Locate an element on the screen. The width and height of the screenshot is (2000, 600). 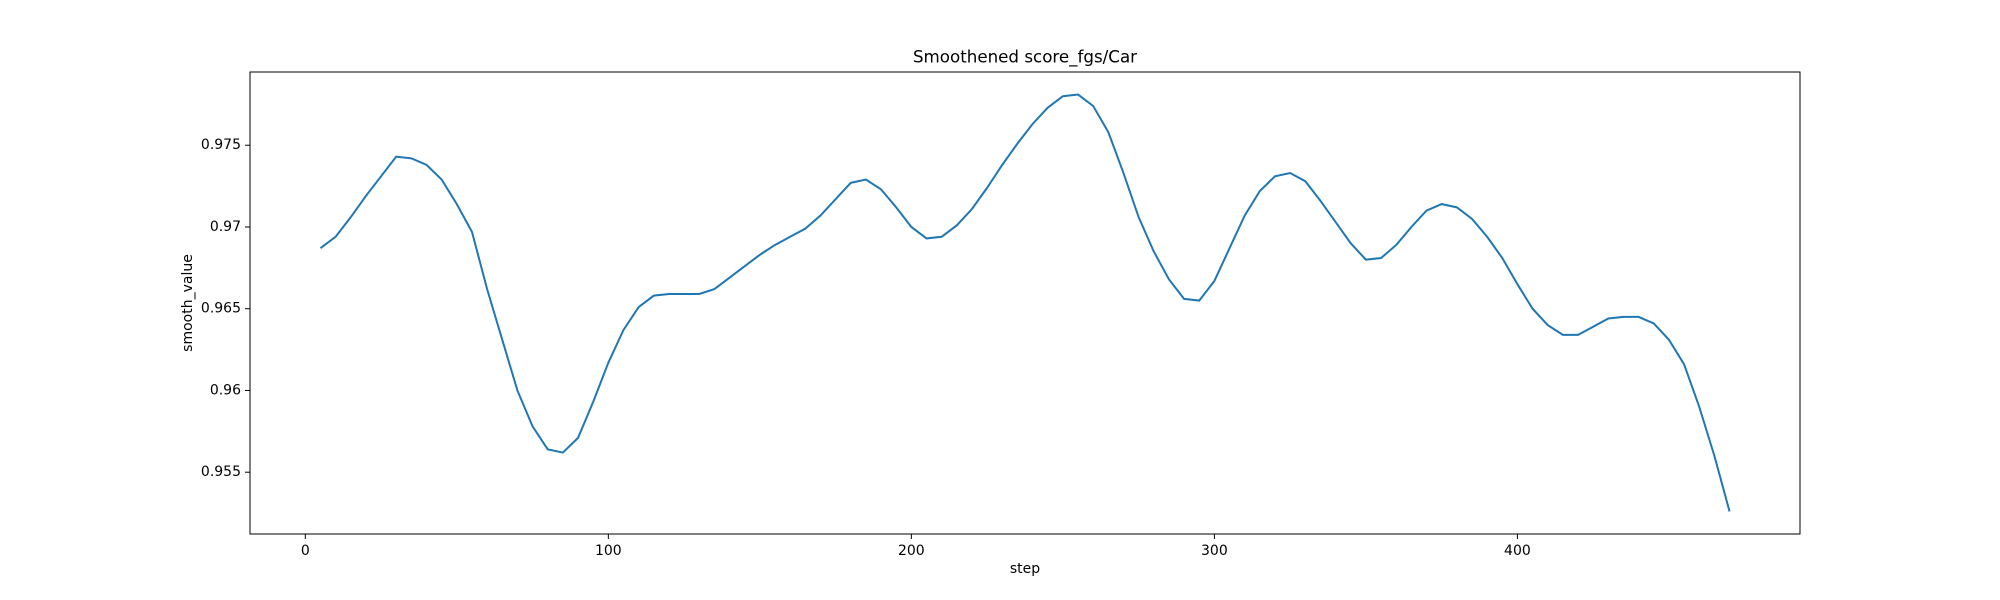
y-tick-label: 0.97 is located at coordinates (225, 227).